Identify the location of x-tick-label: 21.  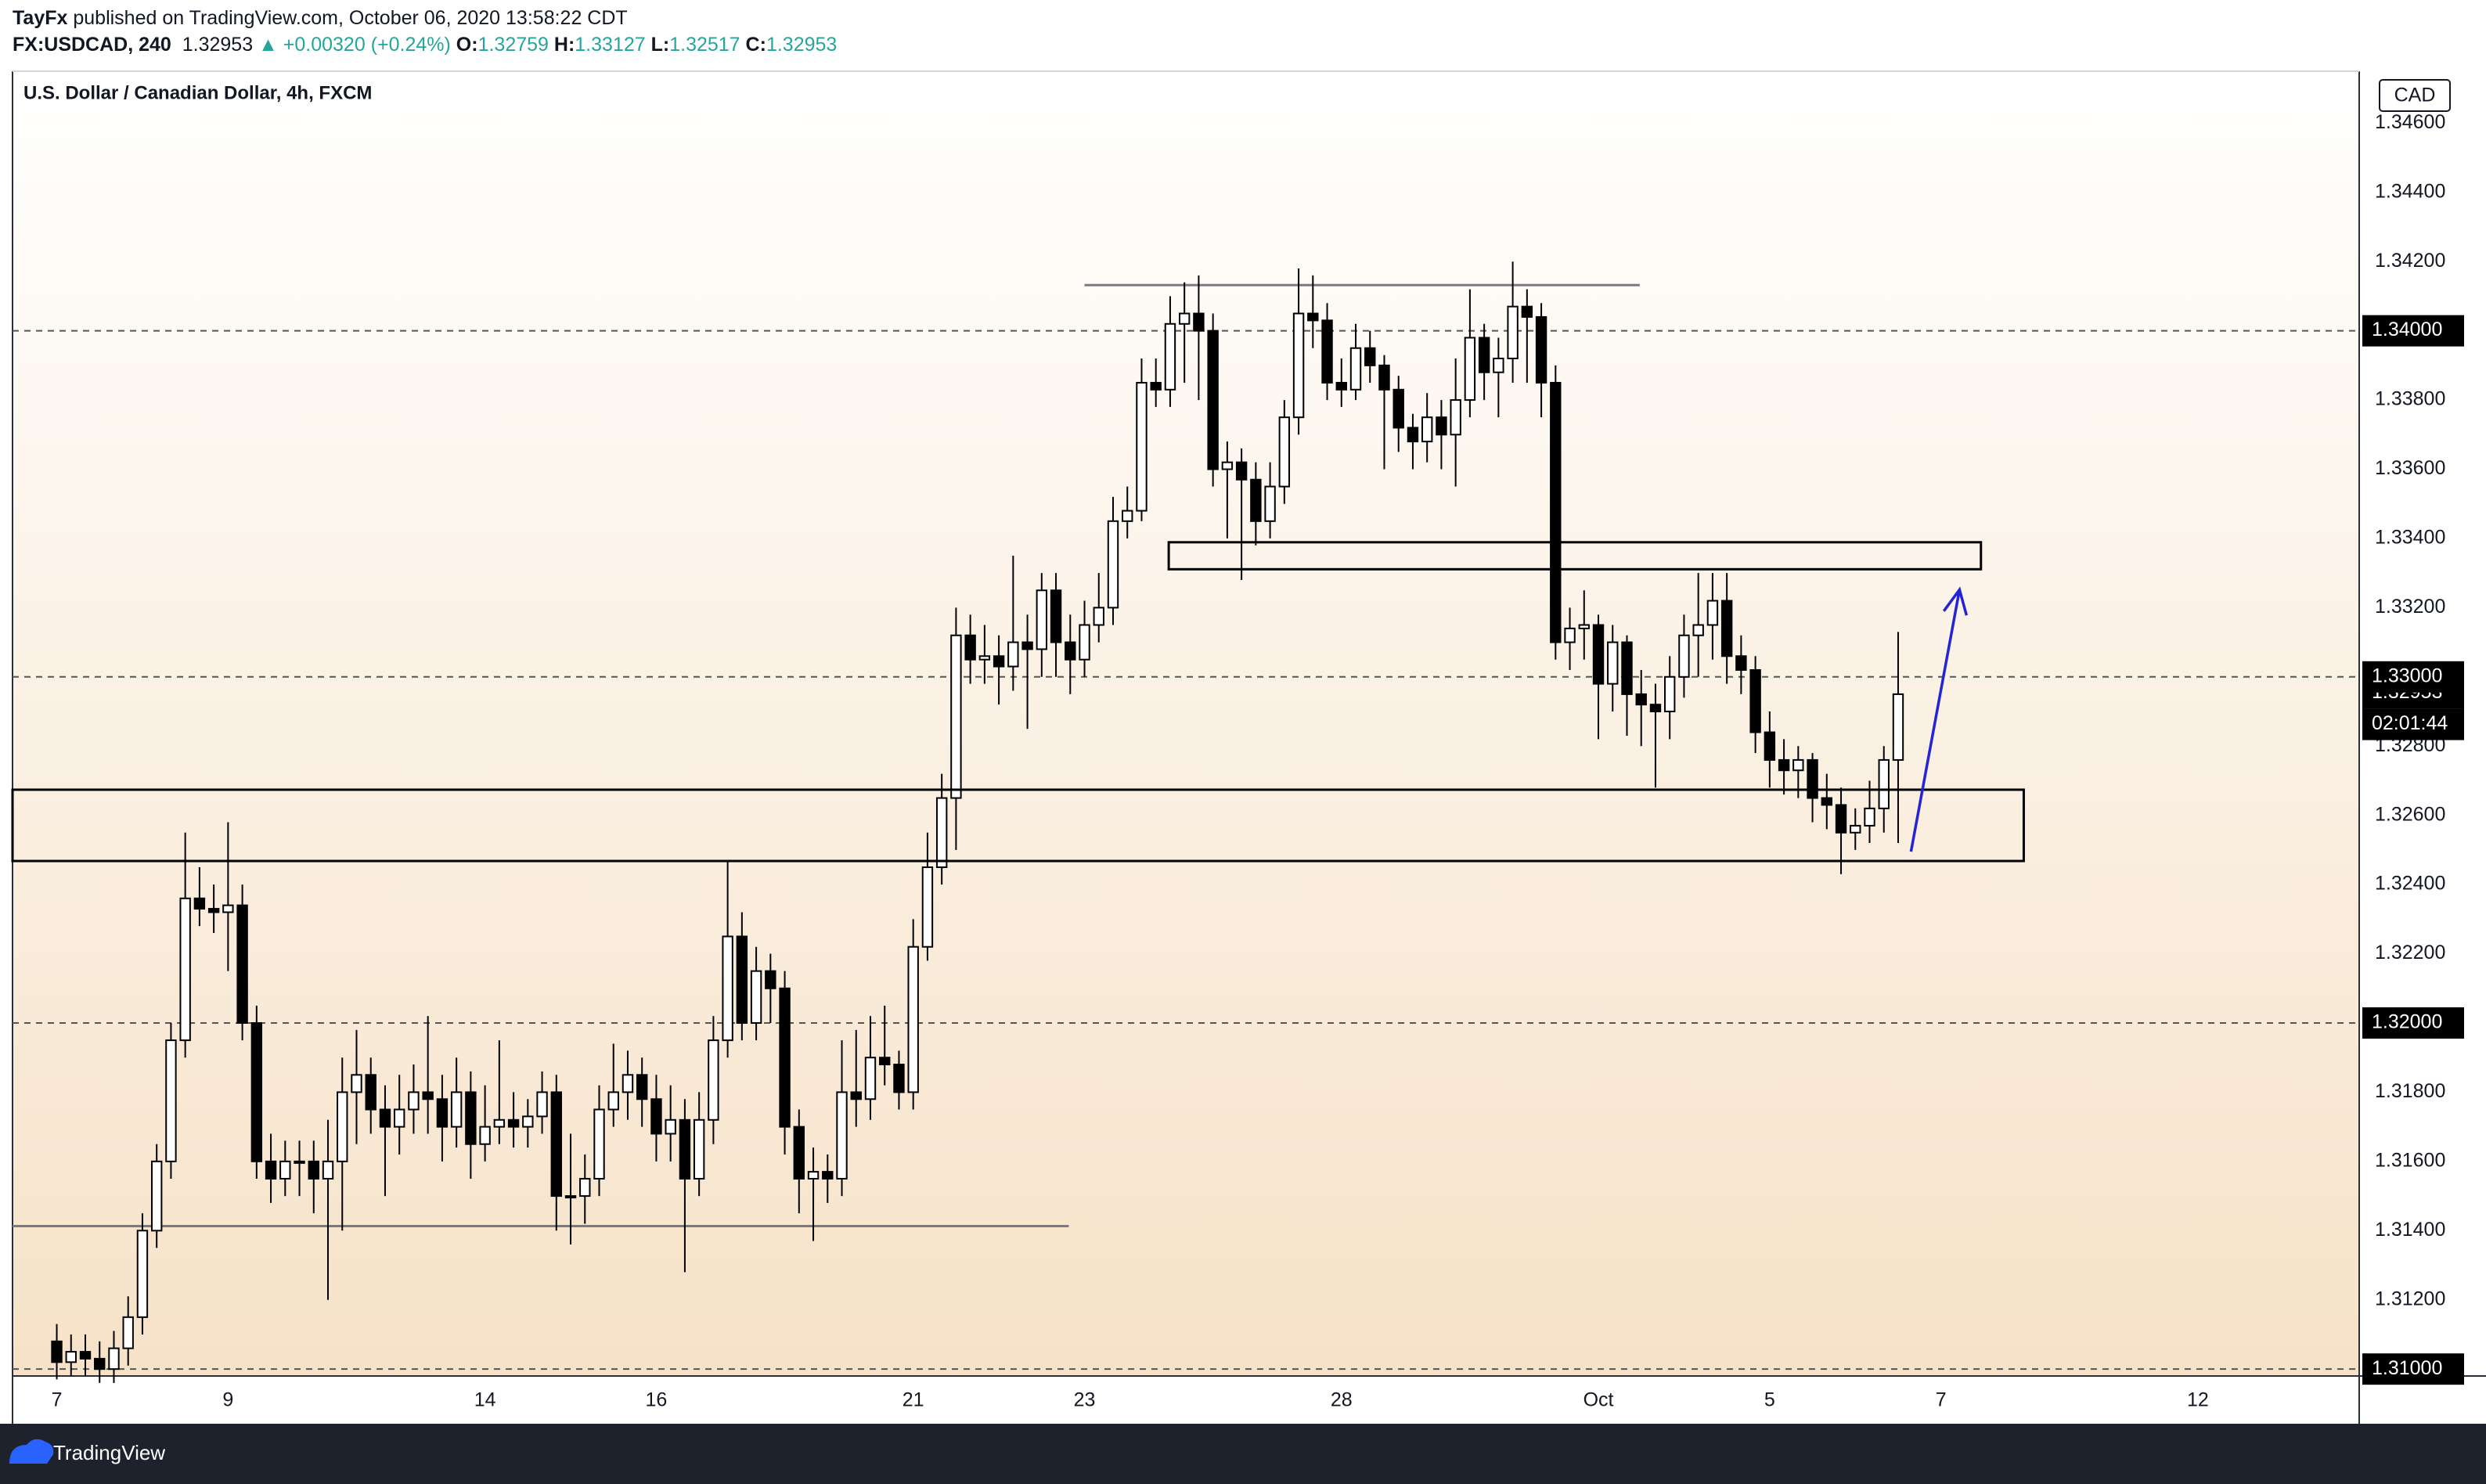
(914, 1400).